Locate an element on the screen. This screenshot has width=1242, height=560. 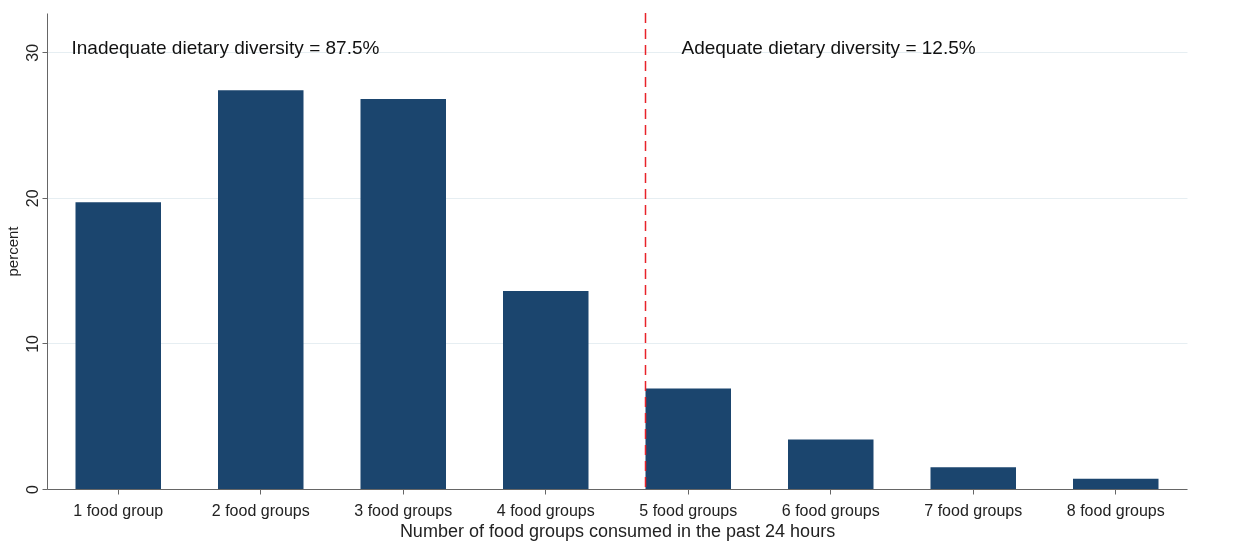
y-tick-label: 20 is located at coordinates (32, 198).